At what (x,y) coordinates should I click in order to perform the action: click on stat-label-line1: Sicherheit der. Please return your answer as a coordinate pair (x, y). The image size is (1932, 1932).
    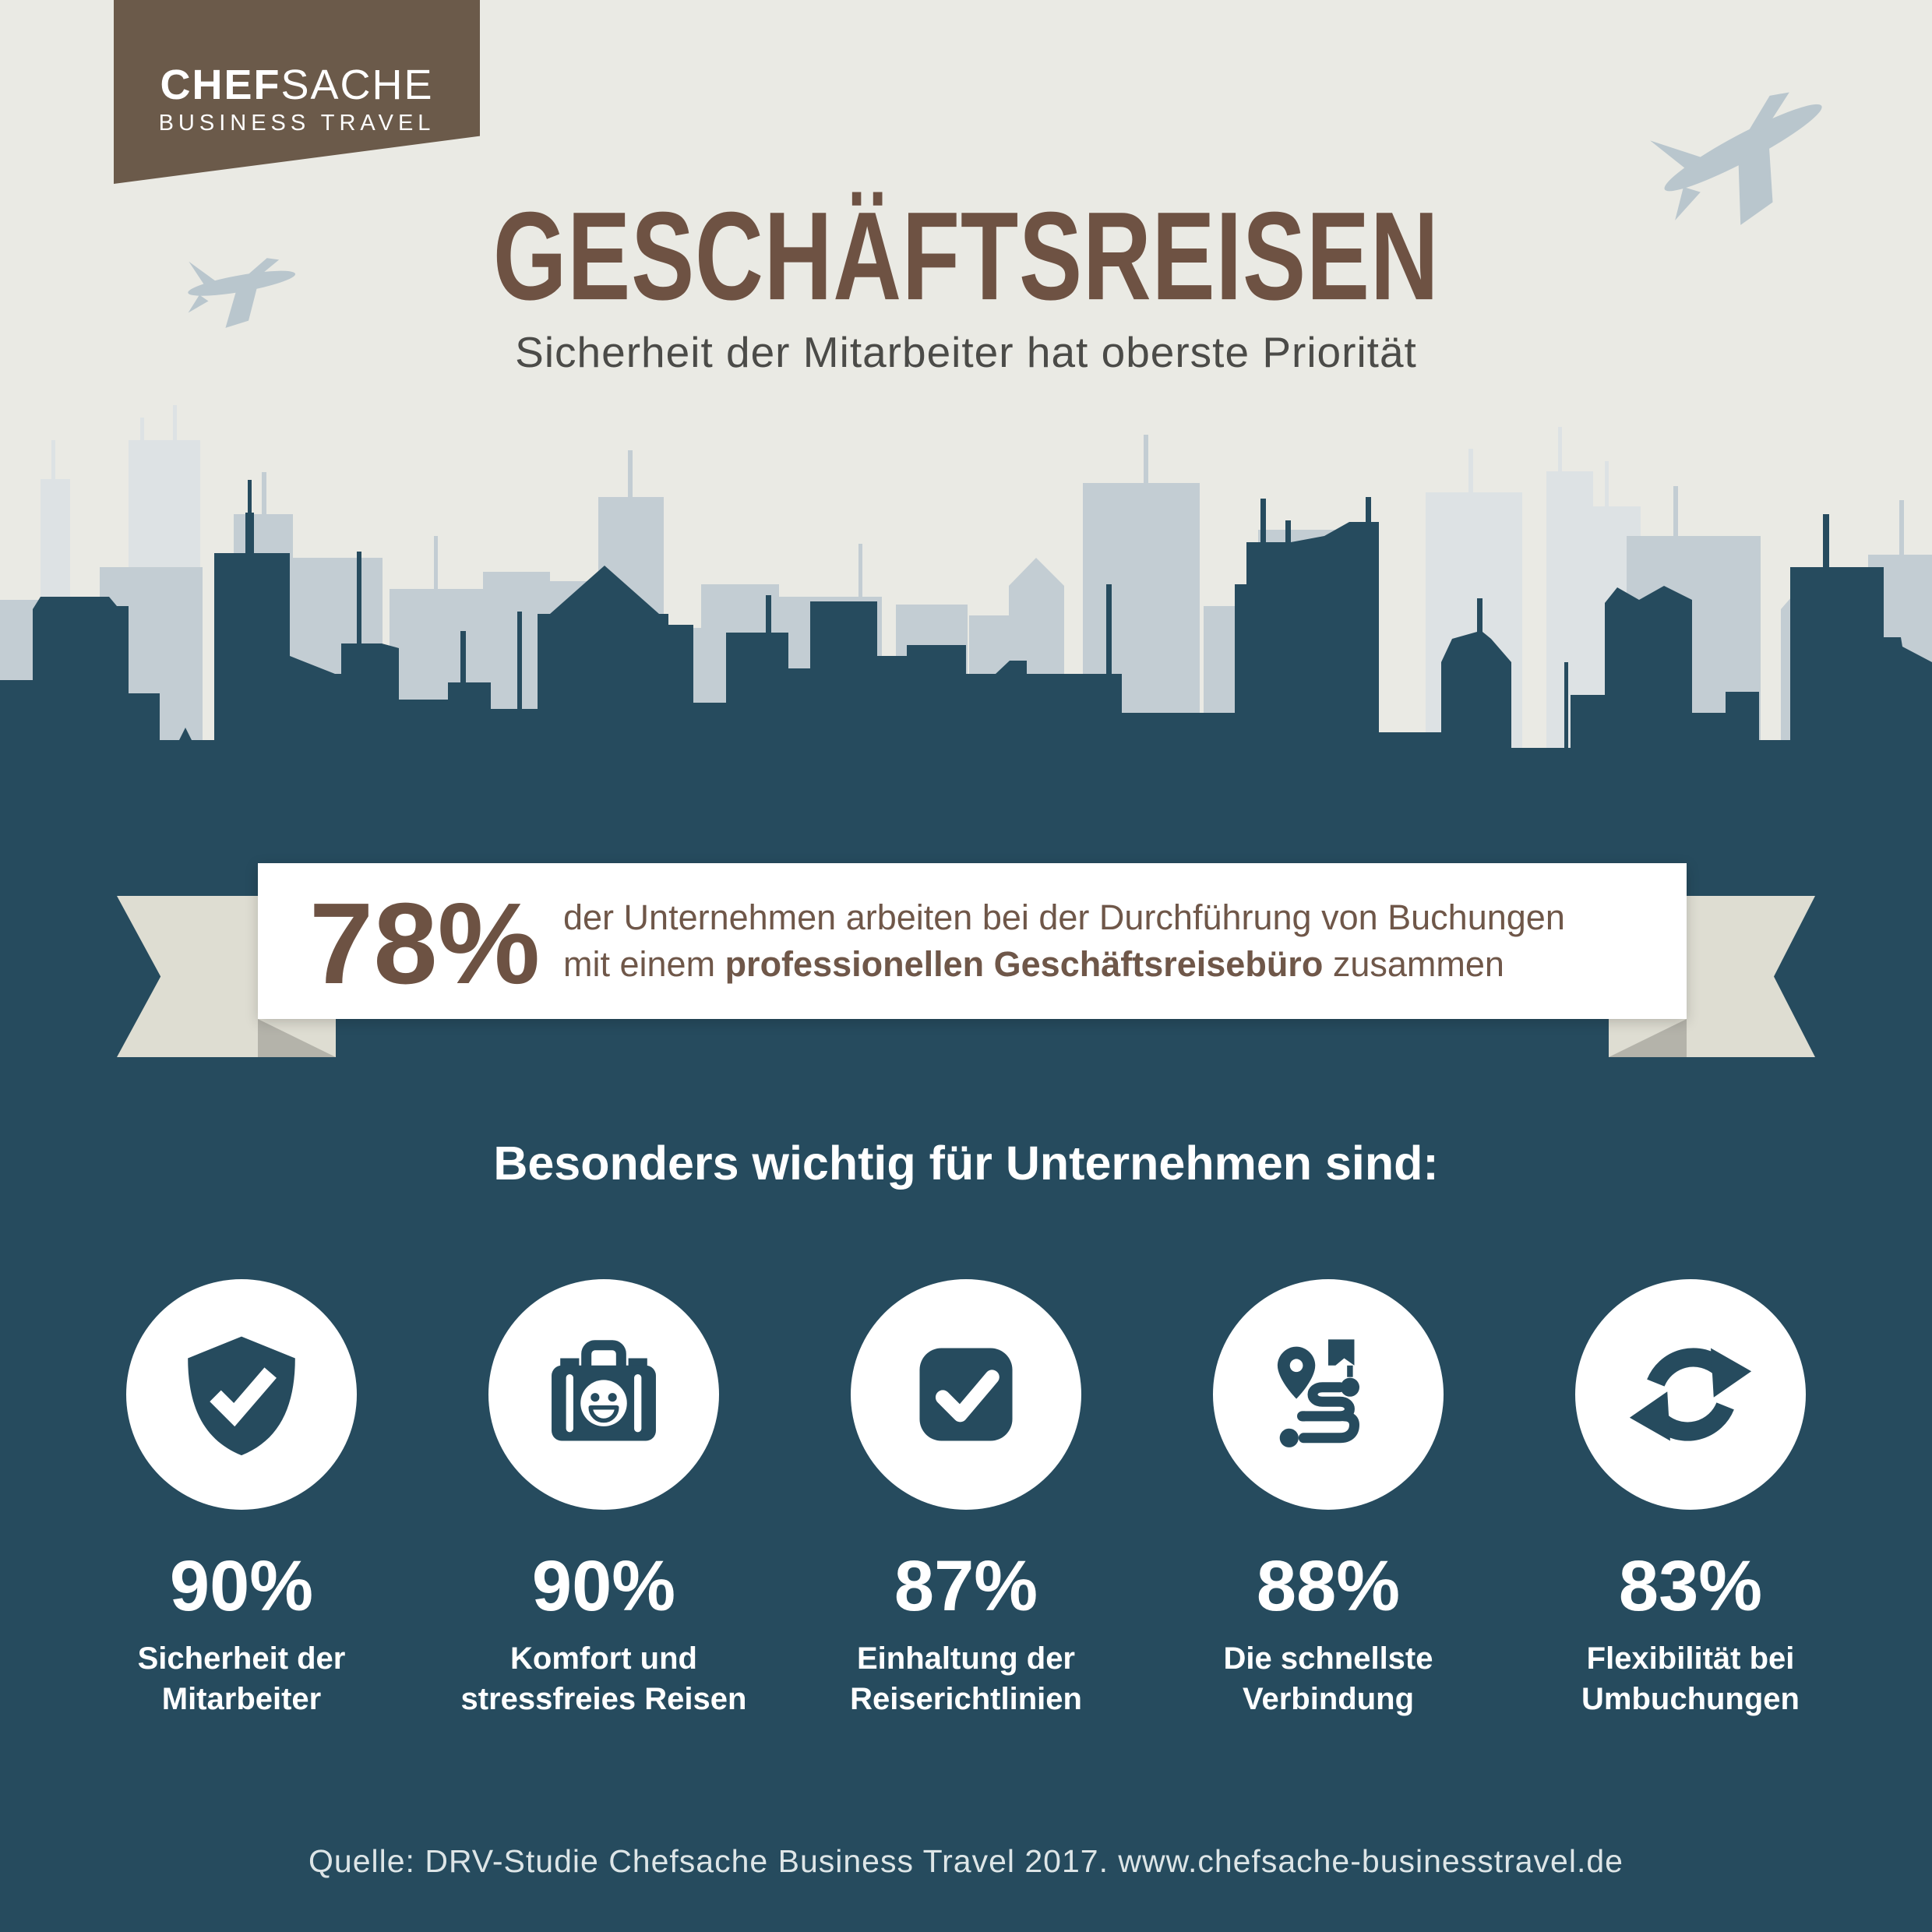
    Looking at the image, I should click on (241, 1659).